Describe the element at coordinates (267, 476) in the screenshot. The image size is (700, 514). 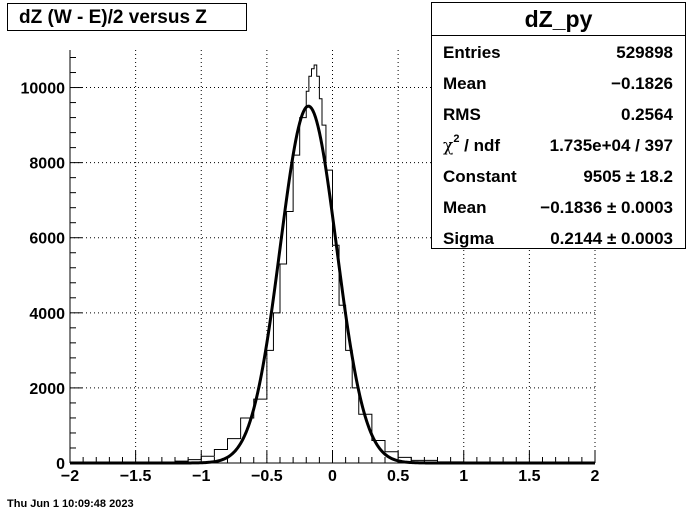
I see `x-tick-label: −0.5` at that location.